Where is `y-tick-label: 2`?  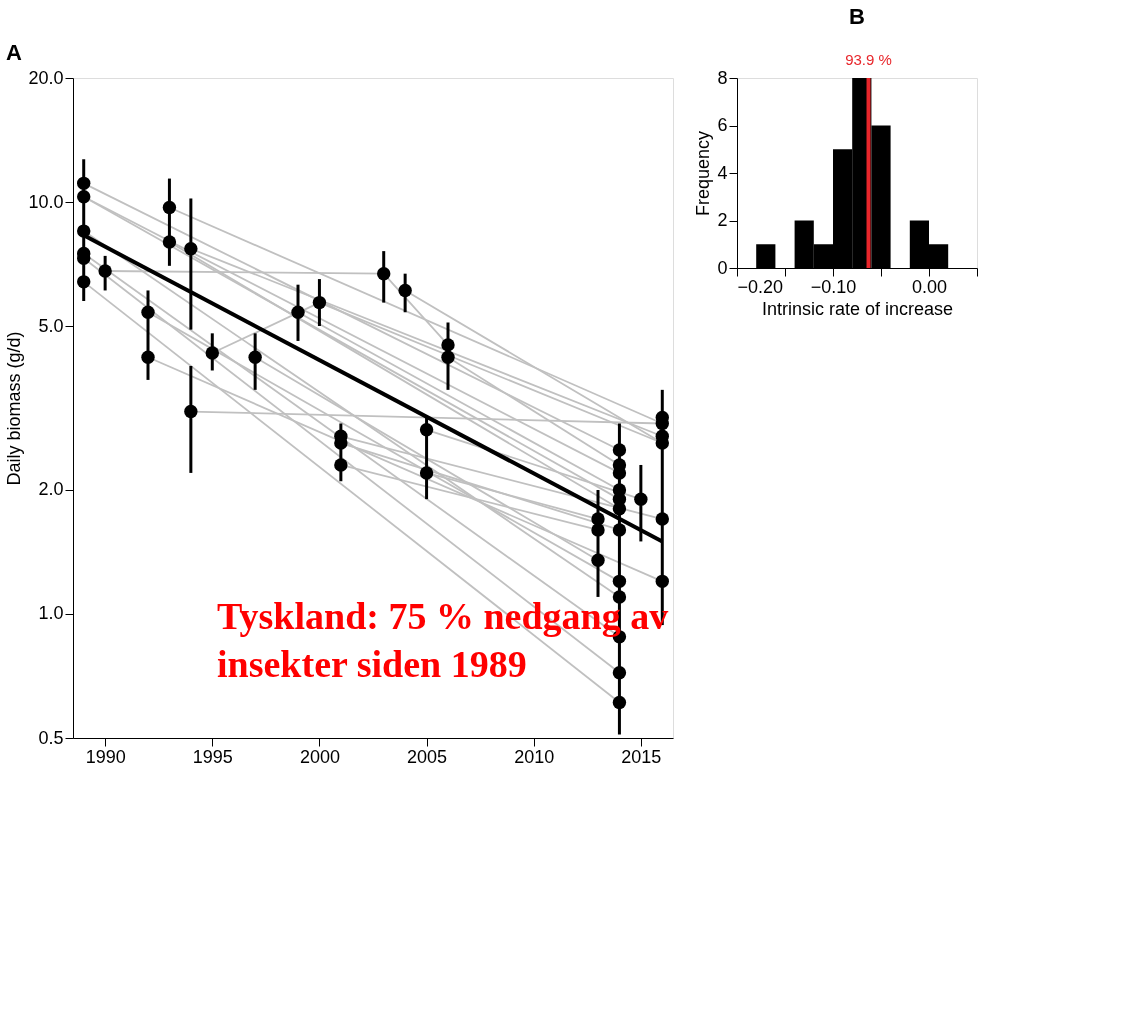 y-tick-label: 2 is located at coordinates (722, 220).